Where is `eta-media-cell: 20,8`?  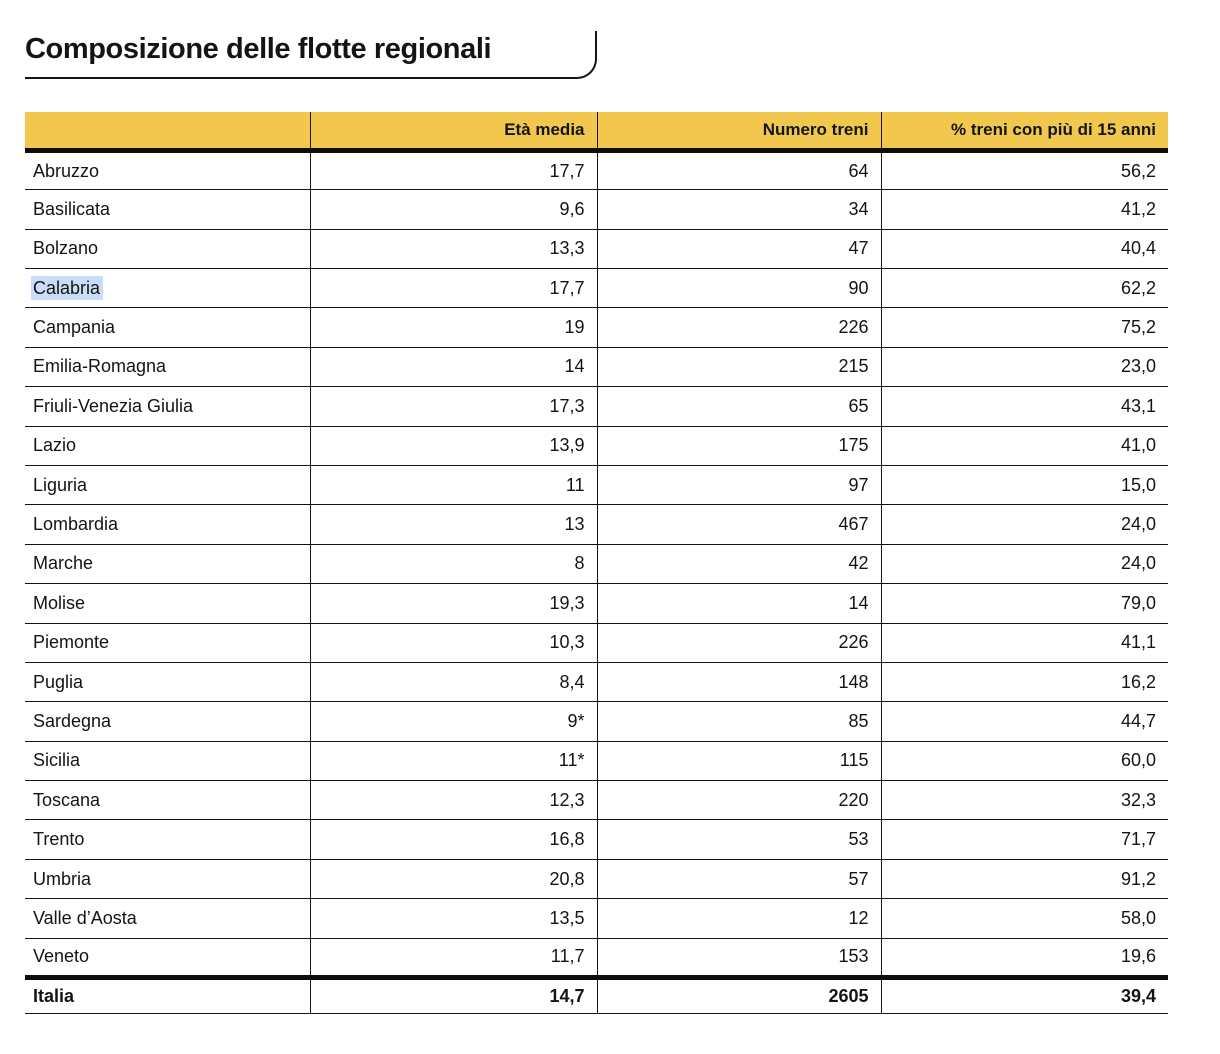
eta-media-cell: 20,8 is located at coordinates (453, 879).